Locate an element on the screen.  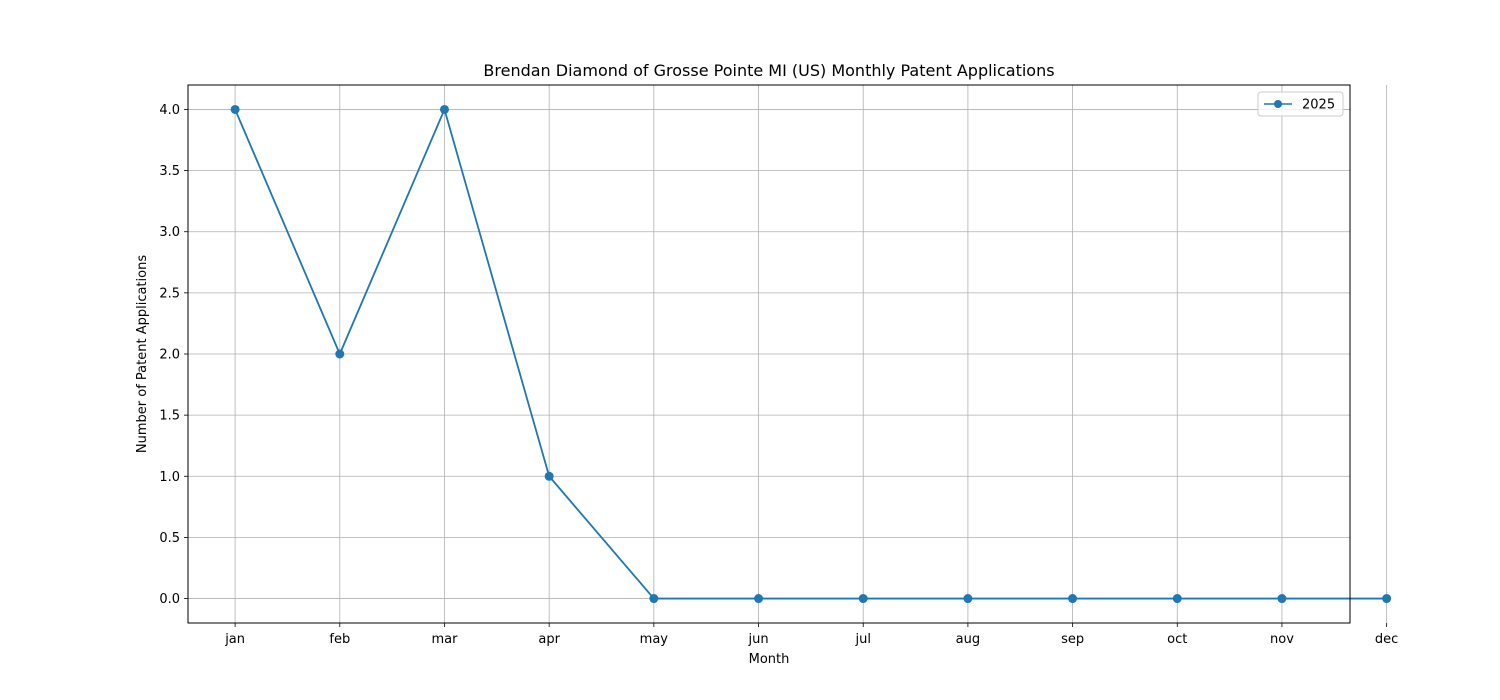
data-point-jul is located at coordinates (863, 598).